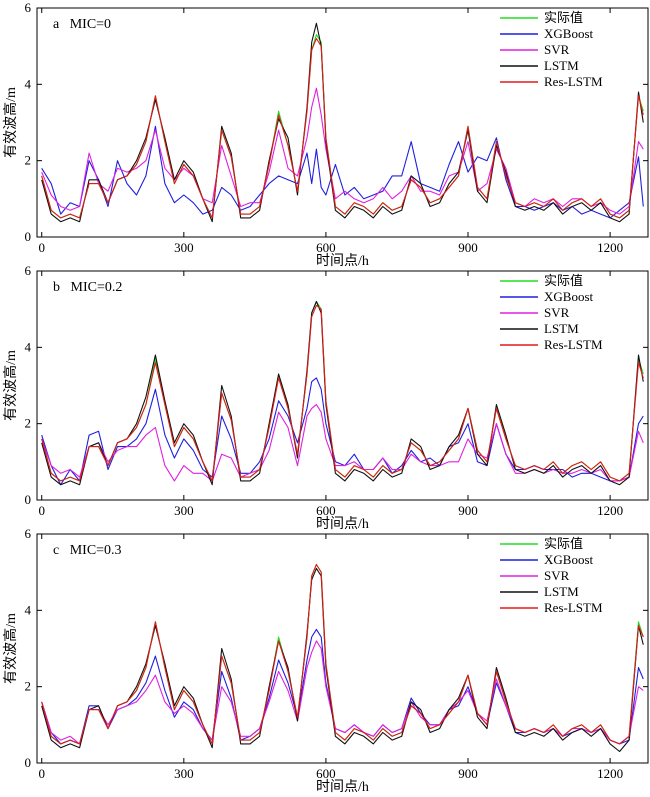  What do you see at coordinates (82, 24) in the screenshot?
I see `panel-label: a MIC=0` at bounding box center [82, 24].